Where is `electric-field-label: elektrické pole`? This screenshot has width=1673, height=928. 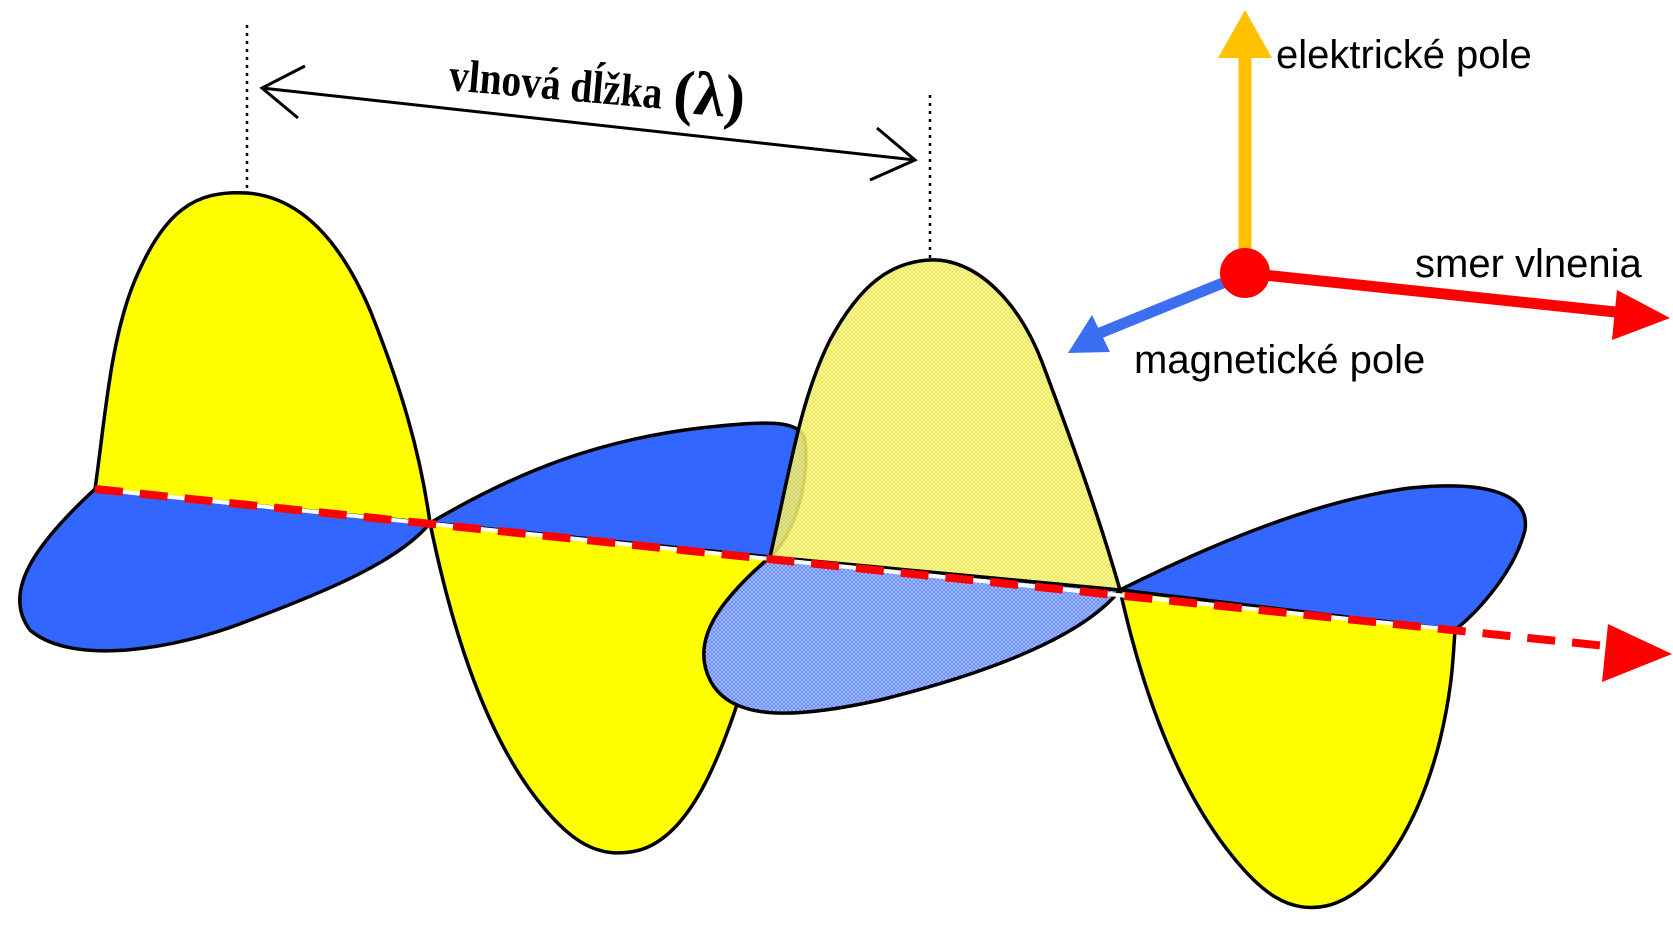
electric-field-label: elektrické pole is located at coordinates (1404, 55).